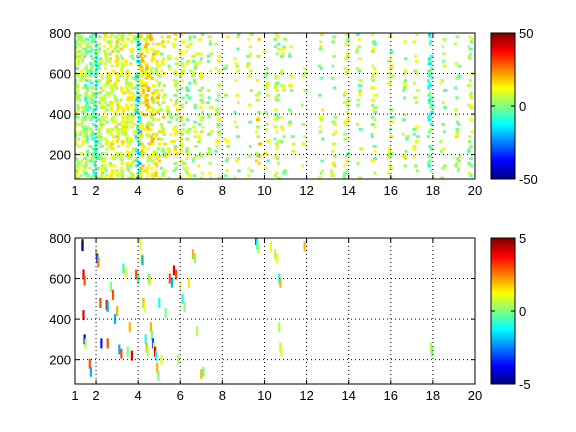 This screenshot has height=432, width=576. What do you see at coordinates (222, 395) in the screenshot?
I see `x-tick-label: 8` at bounding box center [222, 395].